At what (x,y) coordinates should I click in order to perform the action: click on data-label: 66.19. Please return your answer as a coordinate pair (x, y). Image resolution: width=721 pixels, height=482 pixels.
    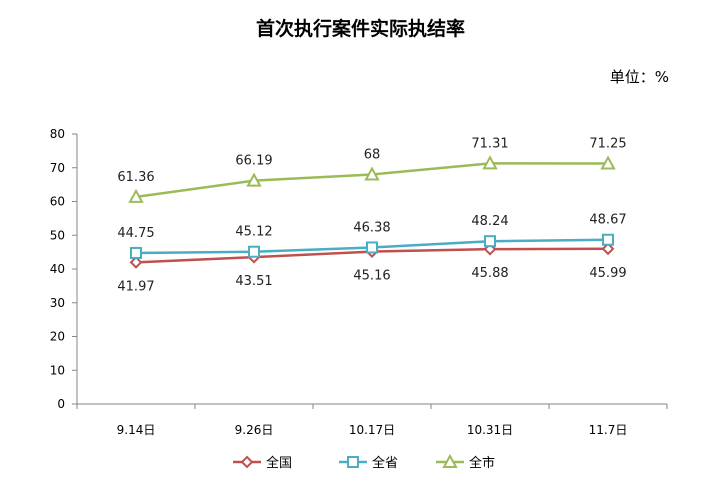
    Looking at the image, I should click on (253, 161).